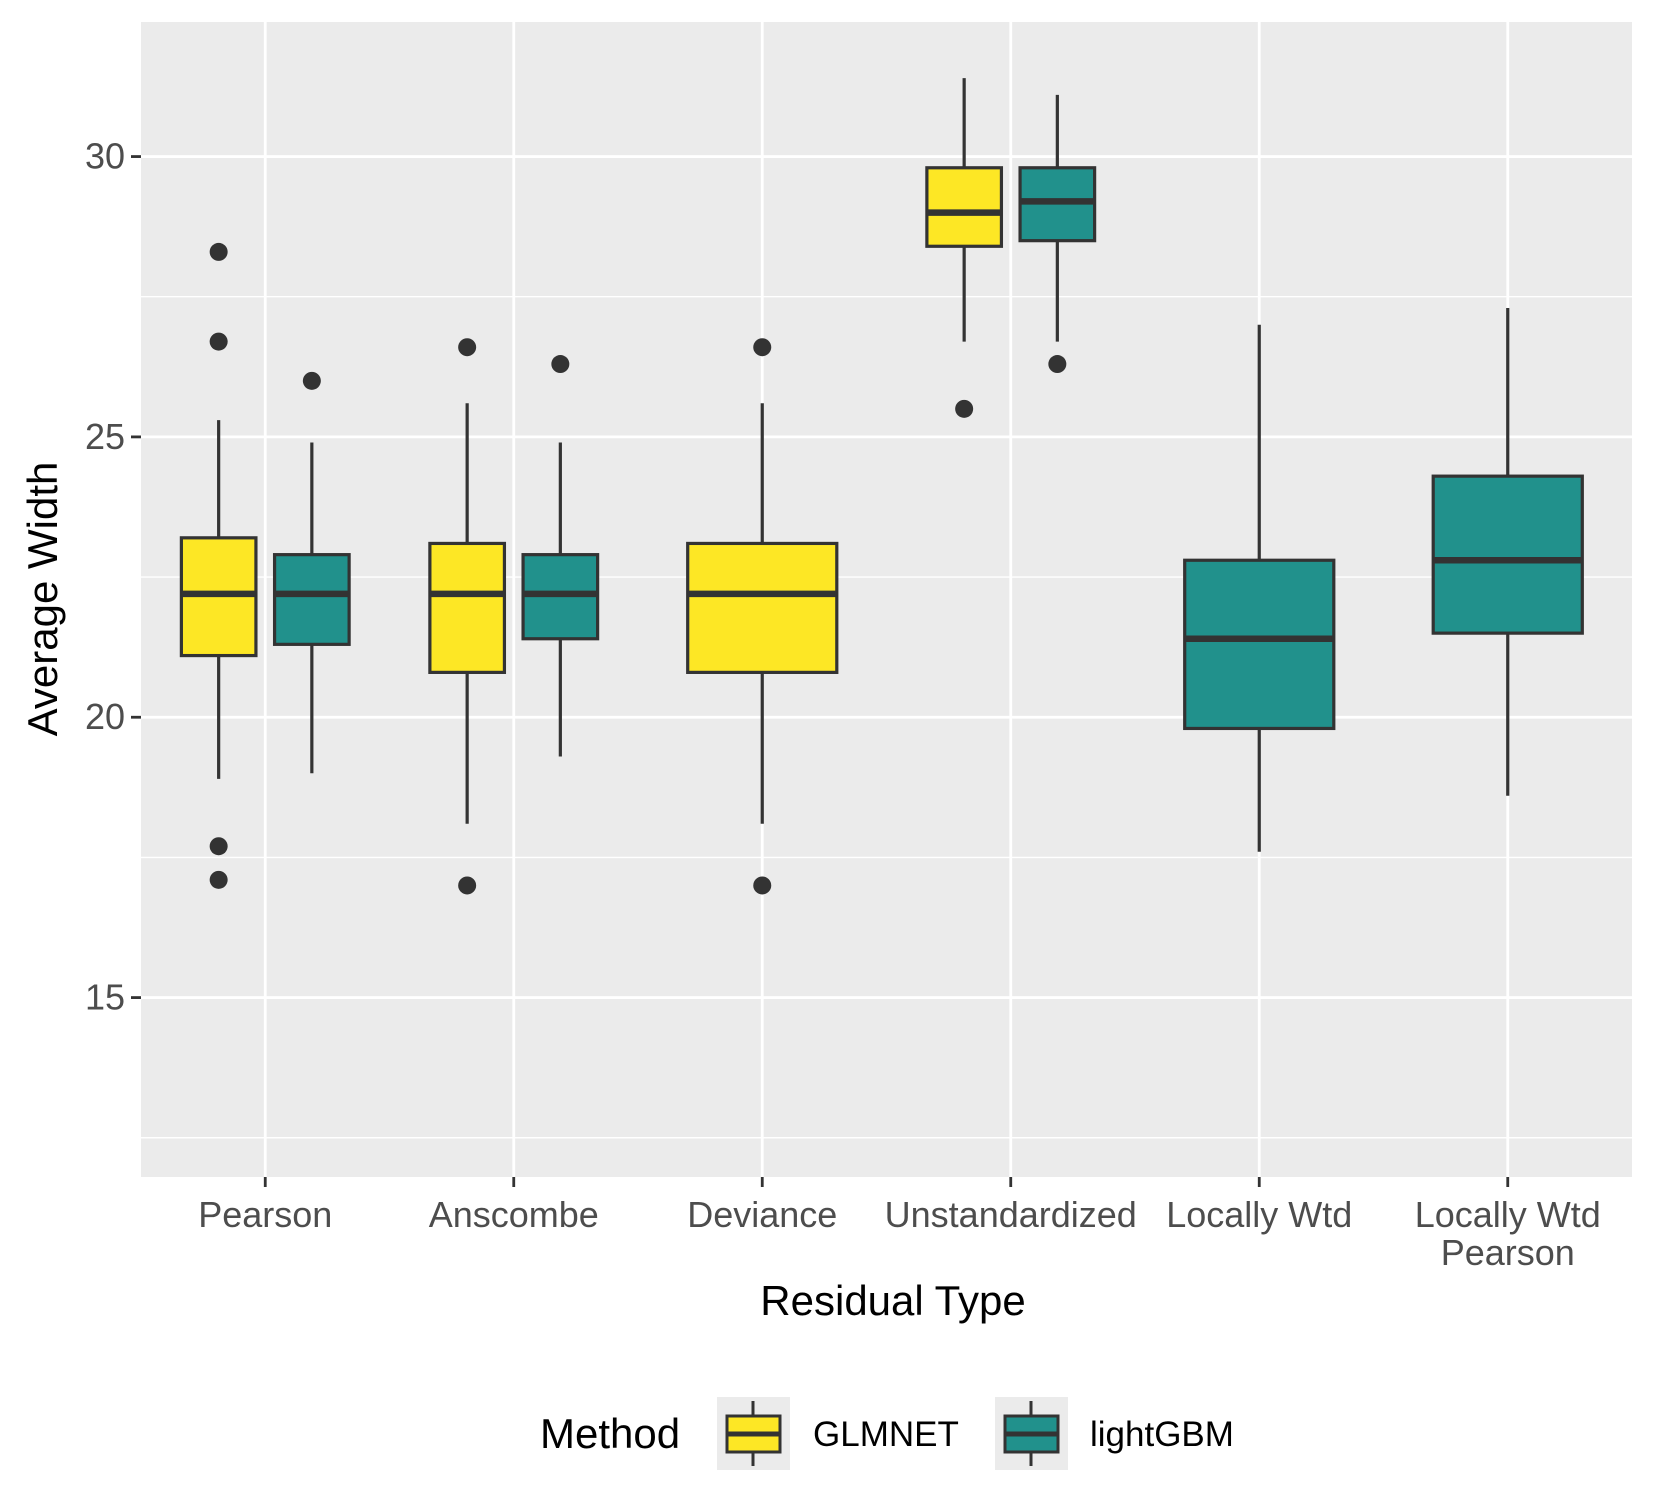 The height and width of the screenshot is (1510, 1661). Describe the element at coordinates (1031, 1433) in the screenshot. I see `legend-key-lightgbm` at that location.